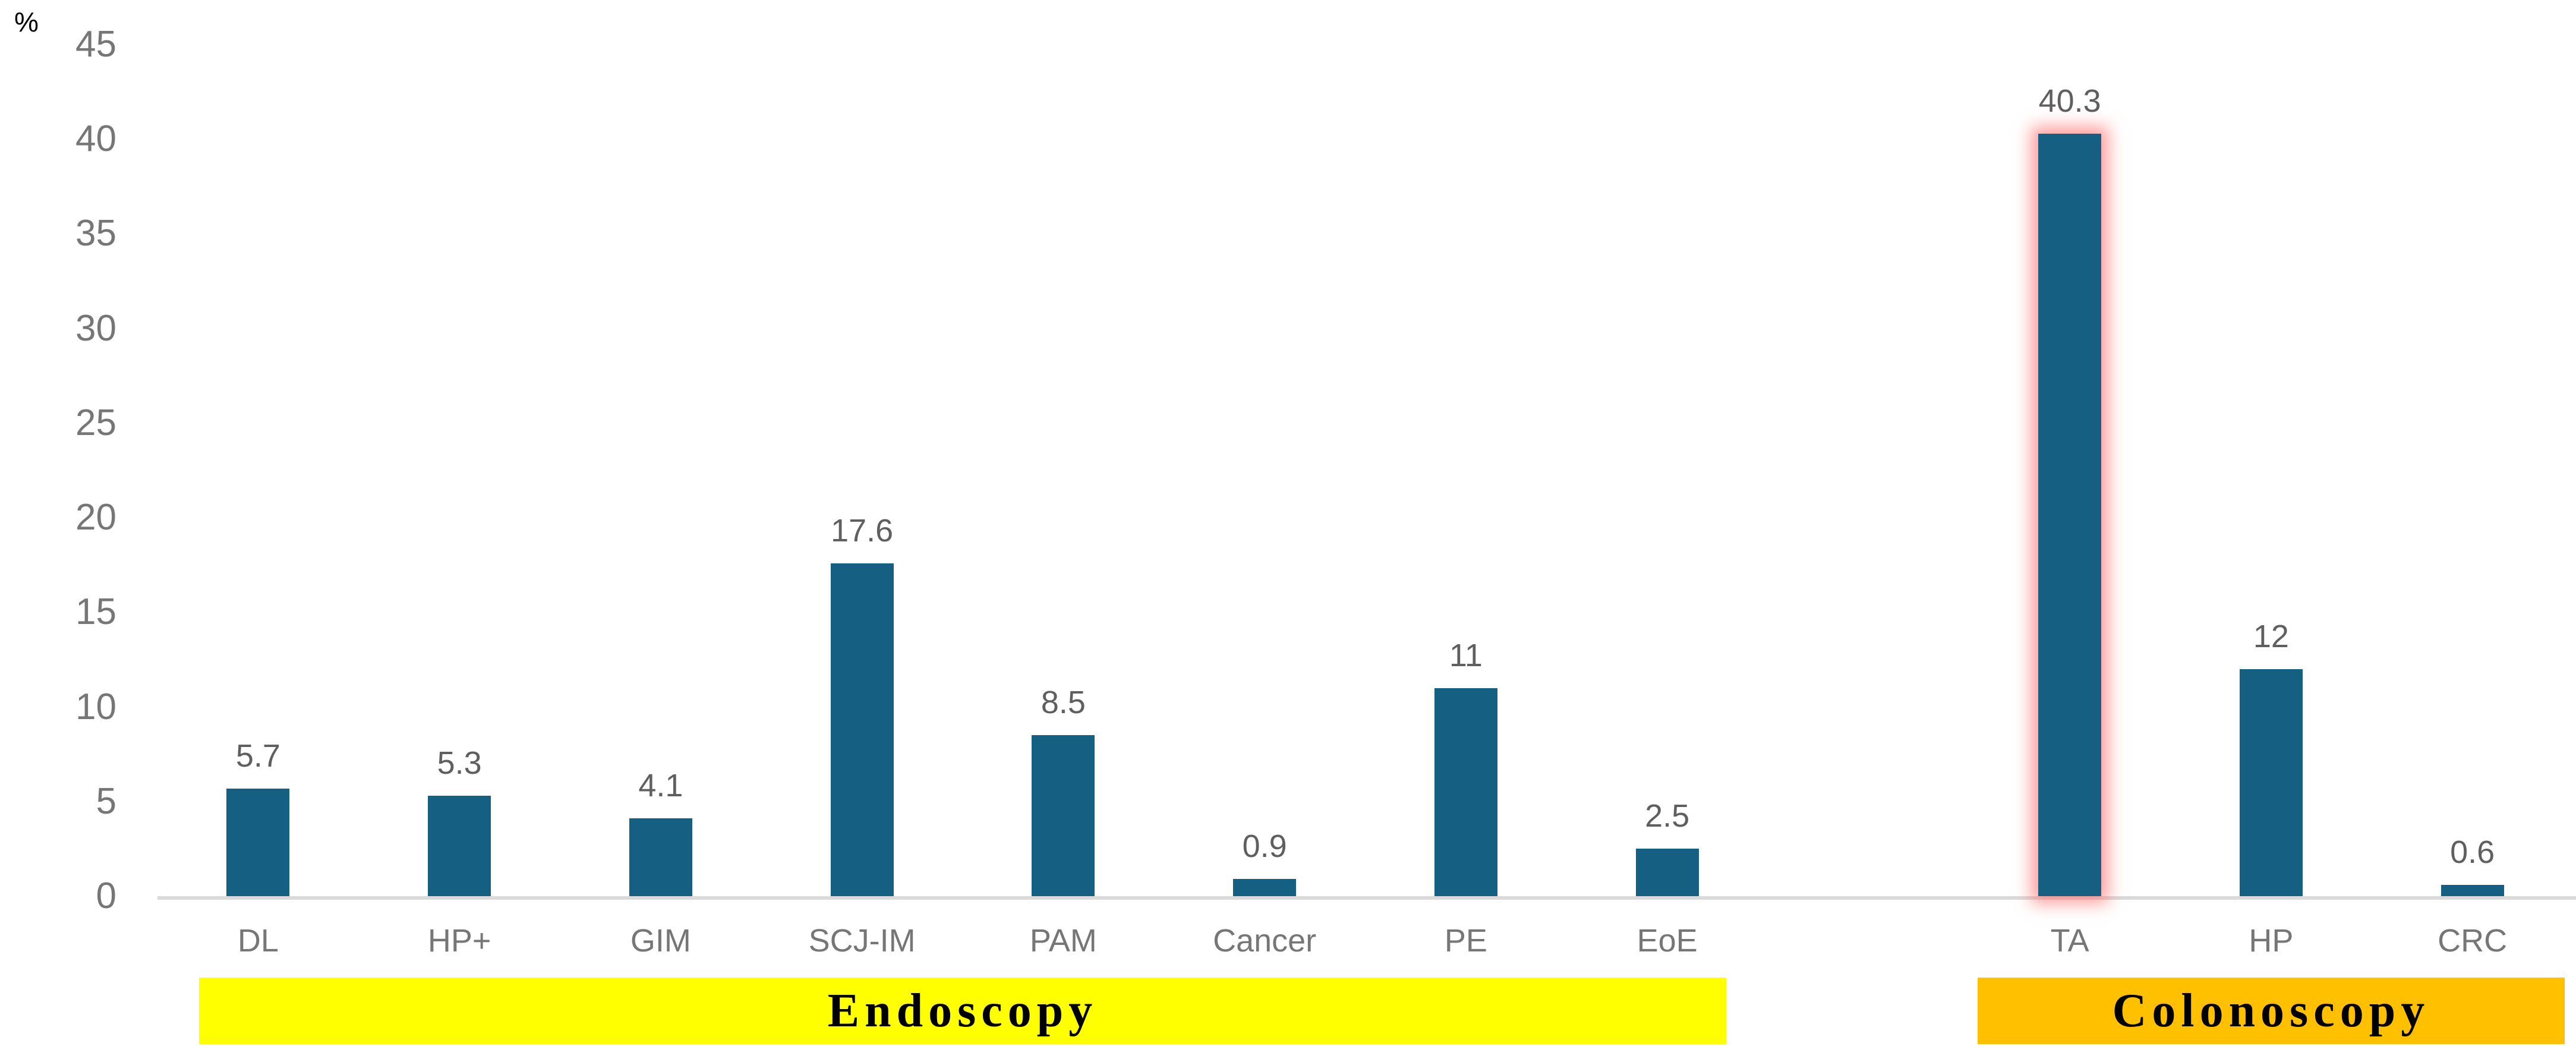  What do you see at coordinates (862, 470) in the screenshot?
I see `bar-slot-SCJ-IM: 17.6` at bounding box center [862, 470].